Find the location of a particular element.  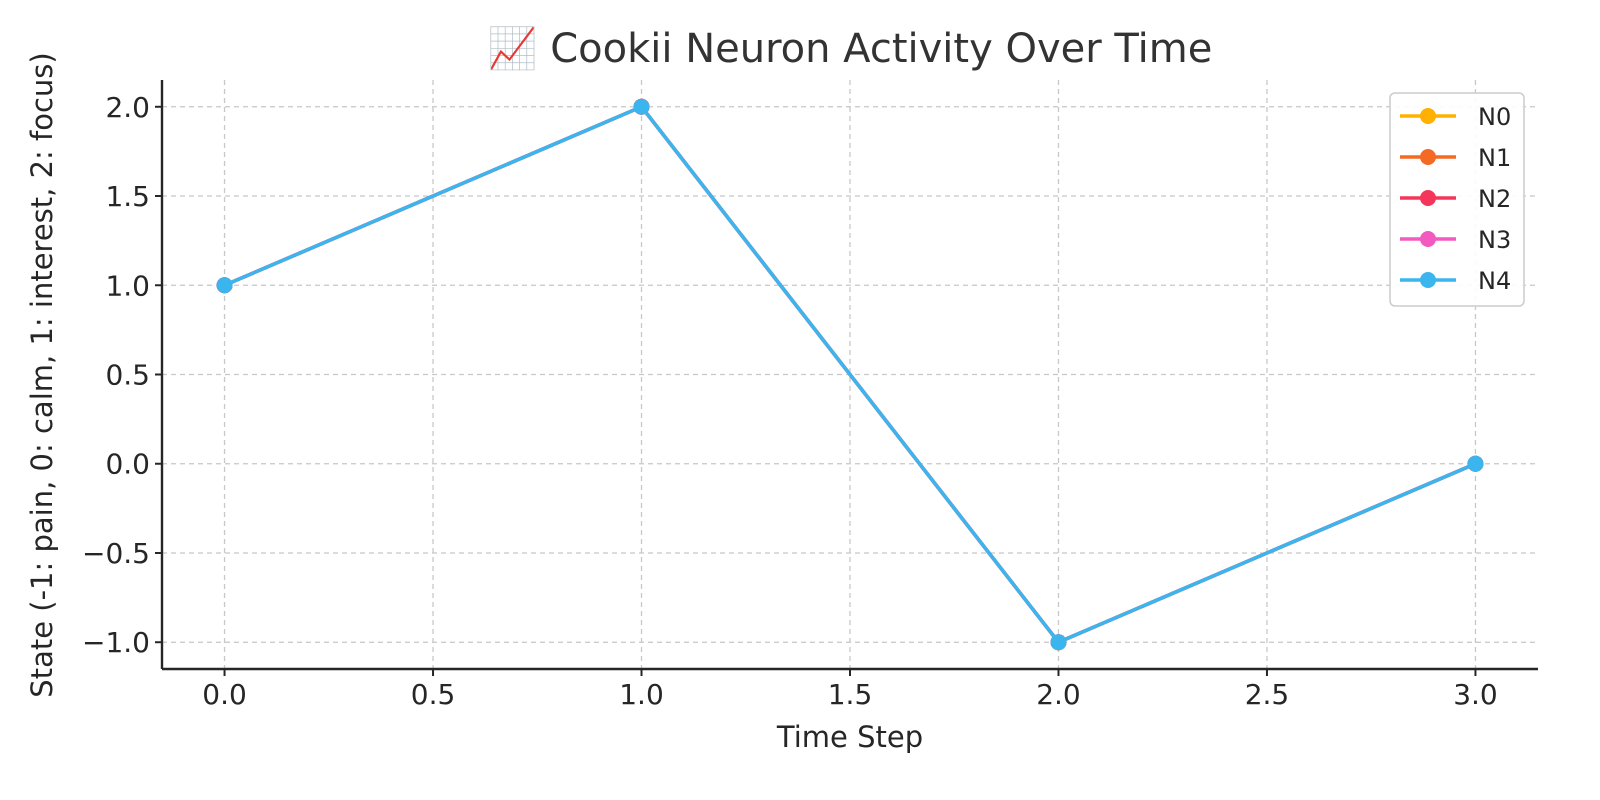

legend-label: N3 is located at coordinates (1494, 240).